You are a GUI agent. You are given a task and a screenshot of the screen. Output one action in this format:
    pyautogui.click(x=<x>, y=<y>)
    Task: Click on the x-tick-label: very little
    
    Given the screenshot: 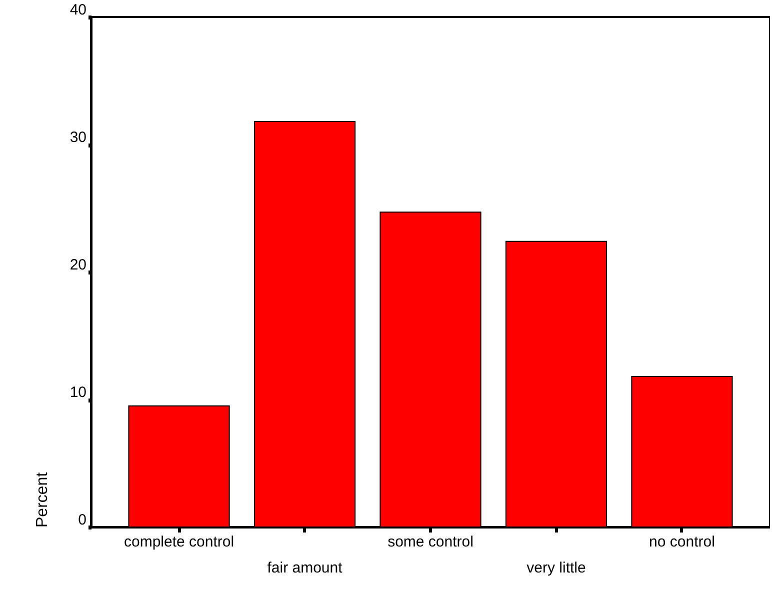 What is the action you would take?
    pyautogui.click(x=556, y=568)
    